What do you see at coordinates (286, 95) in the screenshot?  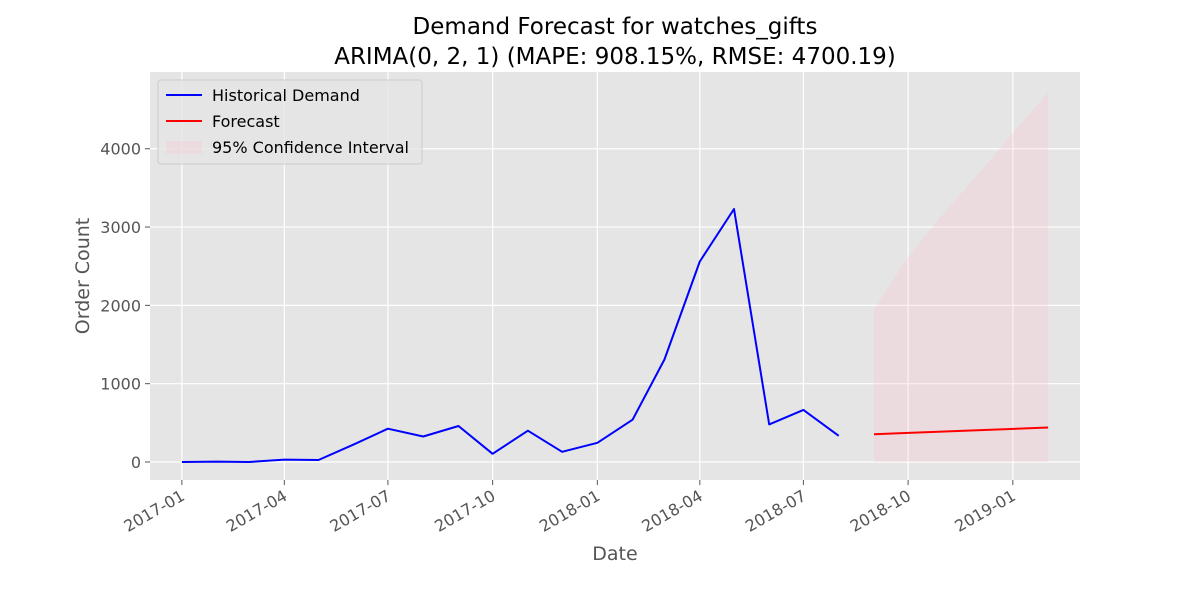 I see `legend-label-historical: Historical Demand` at bounding box center [286, 95].